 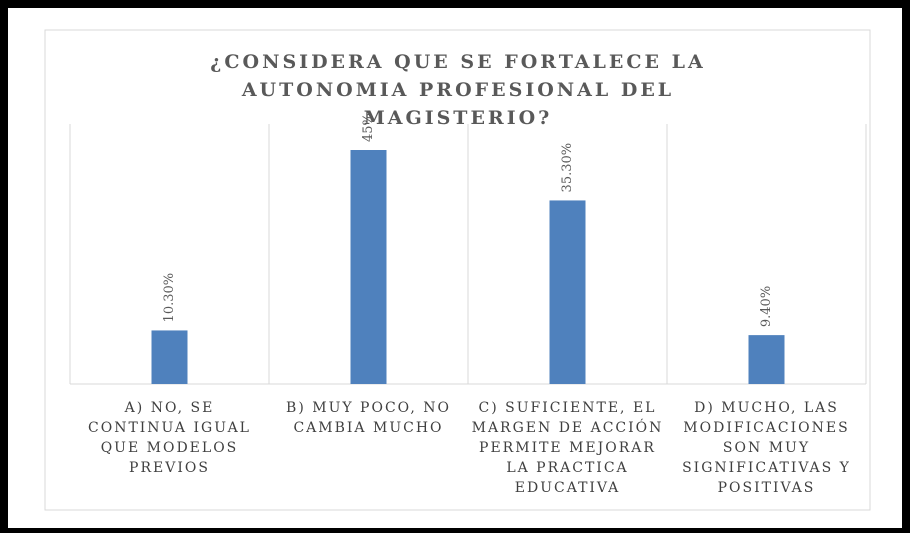 I want to click on x-tick-label: B) MUY POCO, NO CAMBIA MUCHO, so click(x=368, y=418).